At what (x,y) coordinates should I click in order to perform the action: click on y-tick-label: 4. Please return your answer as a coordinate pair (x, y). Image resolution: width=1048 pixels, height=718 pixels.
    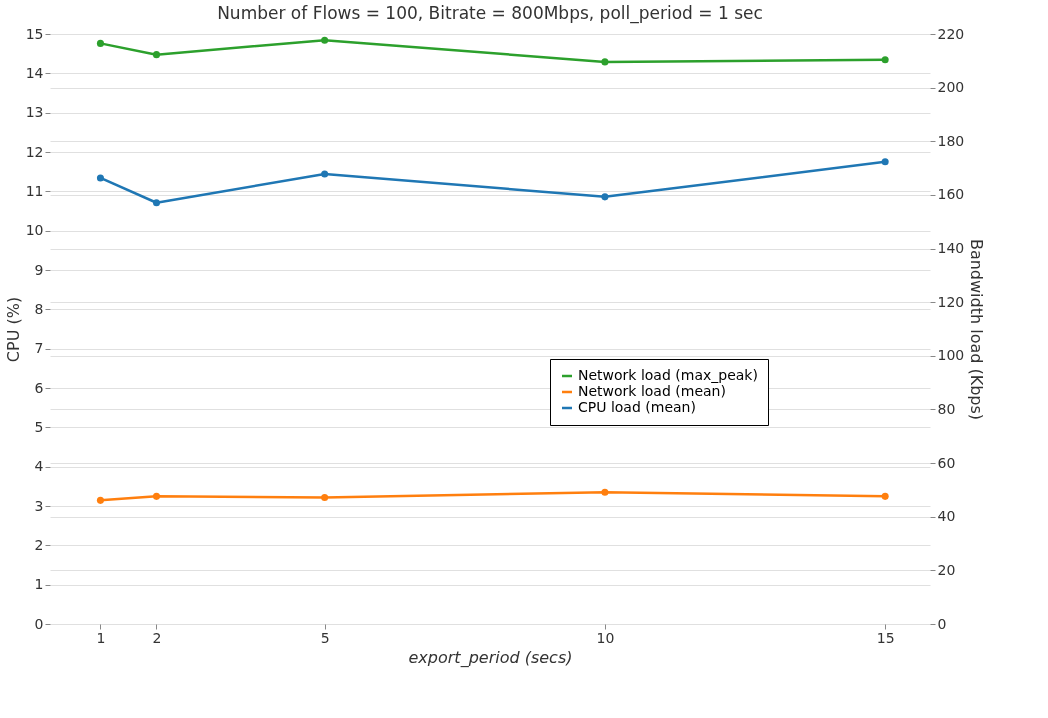
    Looking at the image, I should click on (39, 466).